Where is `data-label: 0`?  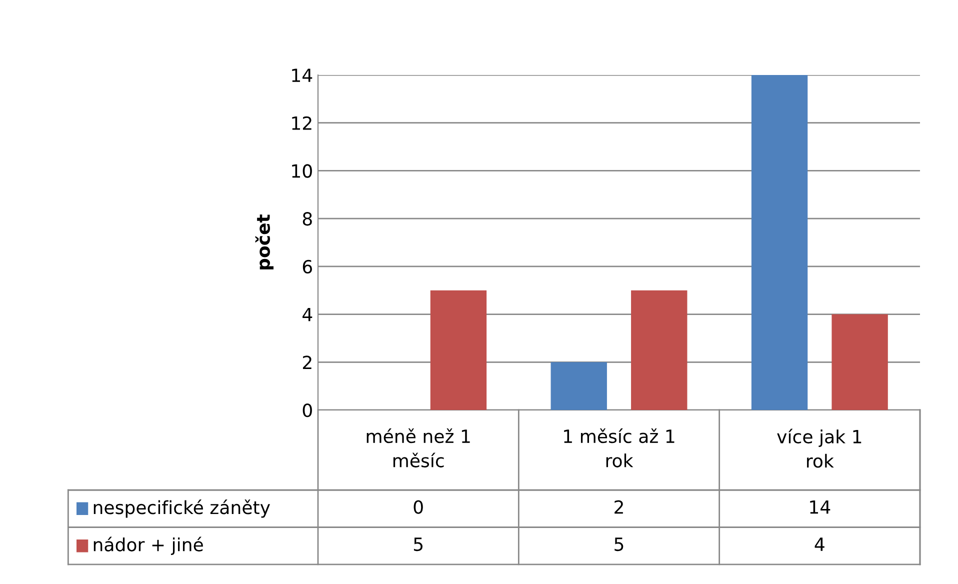 data-label: 0 is located at coordinates (418, 507).